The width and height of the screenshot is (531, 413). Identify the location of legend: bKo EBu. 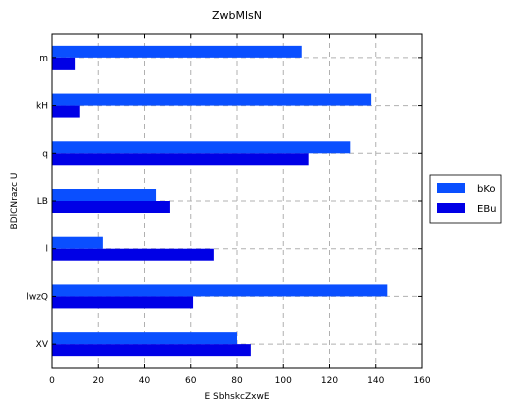
(465, 199).